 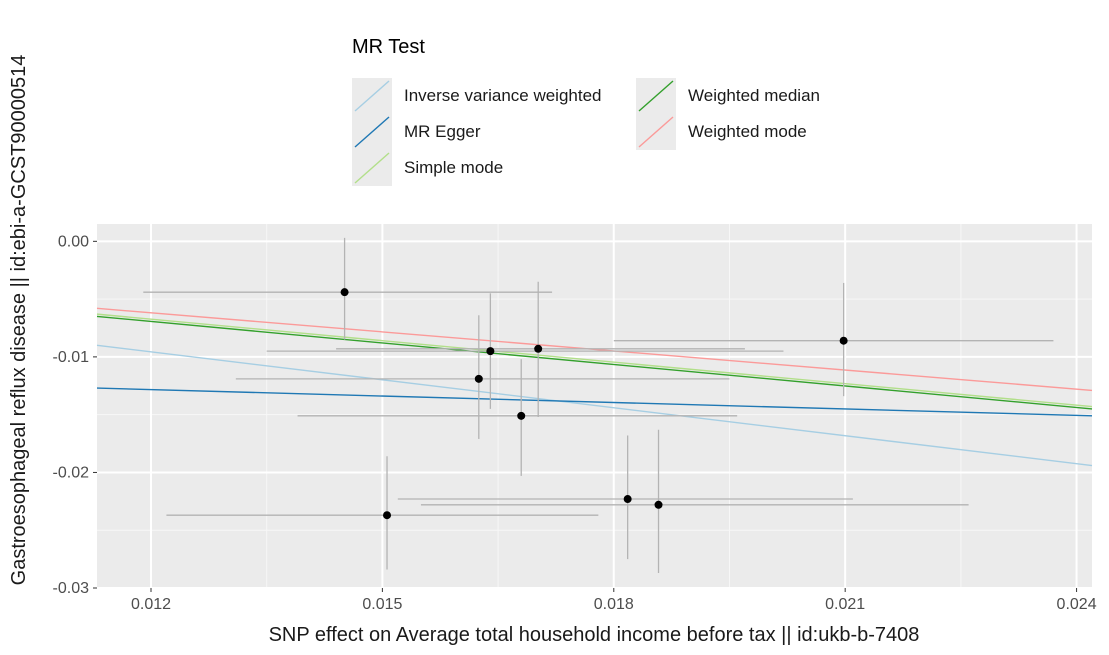 What do you see at coordinates (382, 604) in the screenshot?
I see `x-tick-label: 0.015` at bounding box center [382, 604].